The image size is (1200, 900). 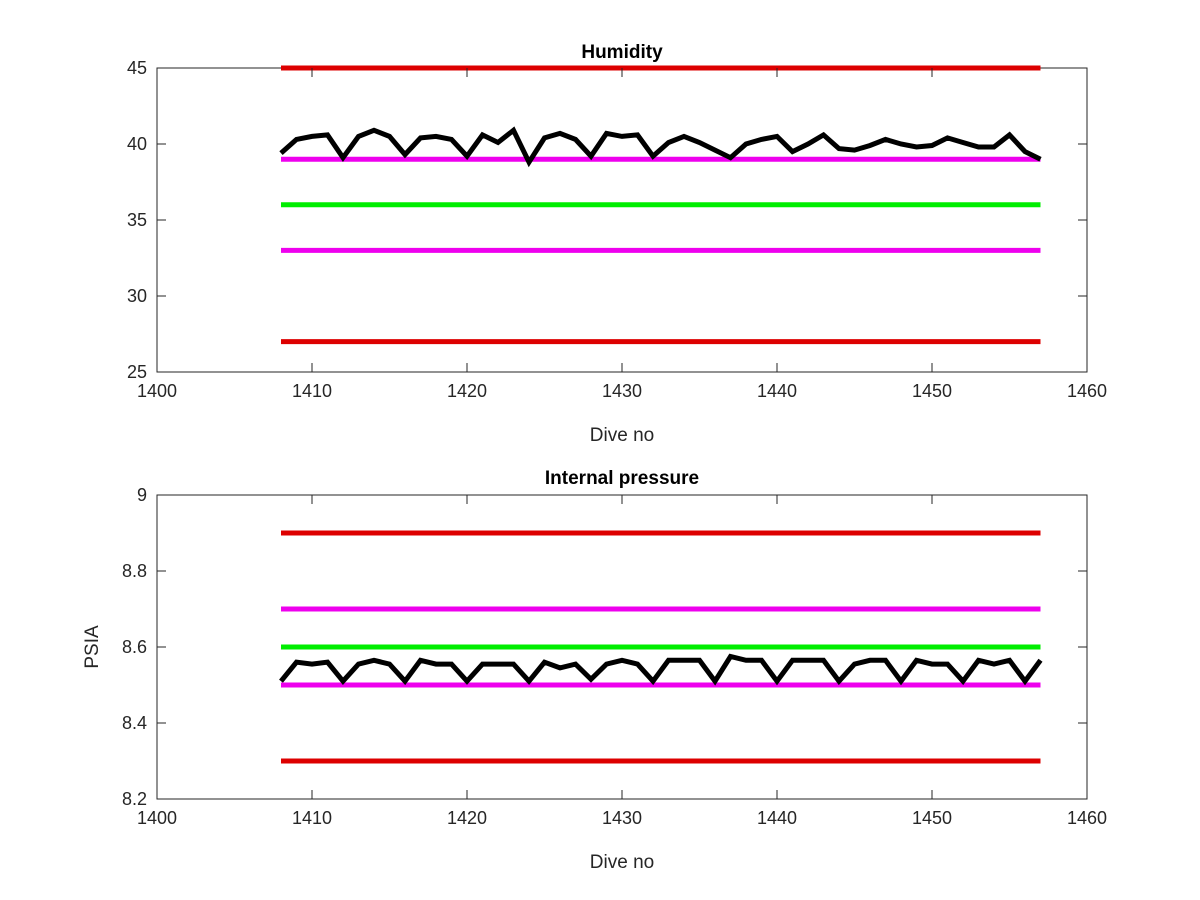 What do you see at coordinates (622, 478) in the screenshot?
I see `pressure-chart-title: Internal pressure` at bounding box center [622, 478].